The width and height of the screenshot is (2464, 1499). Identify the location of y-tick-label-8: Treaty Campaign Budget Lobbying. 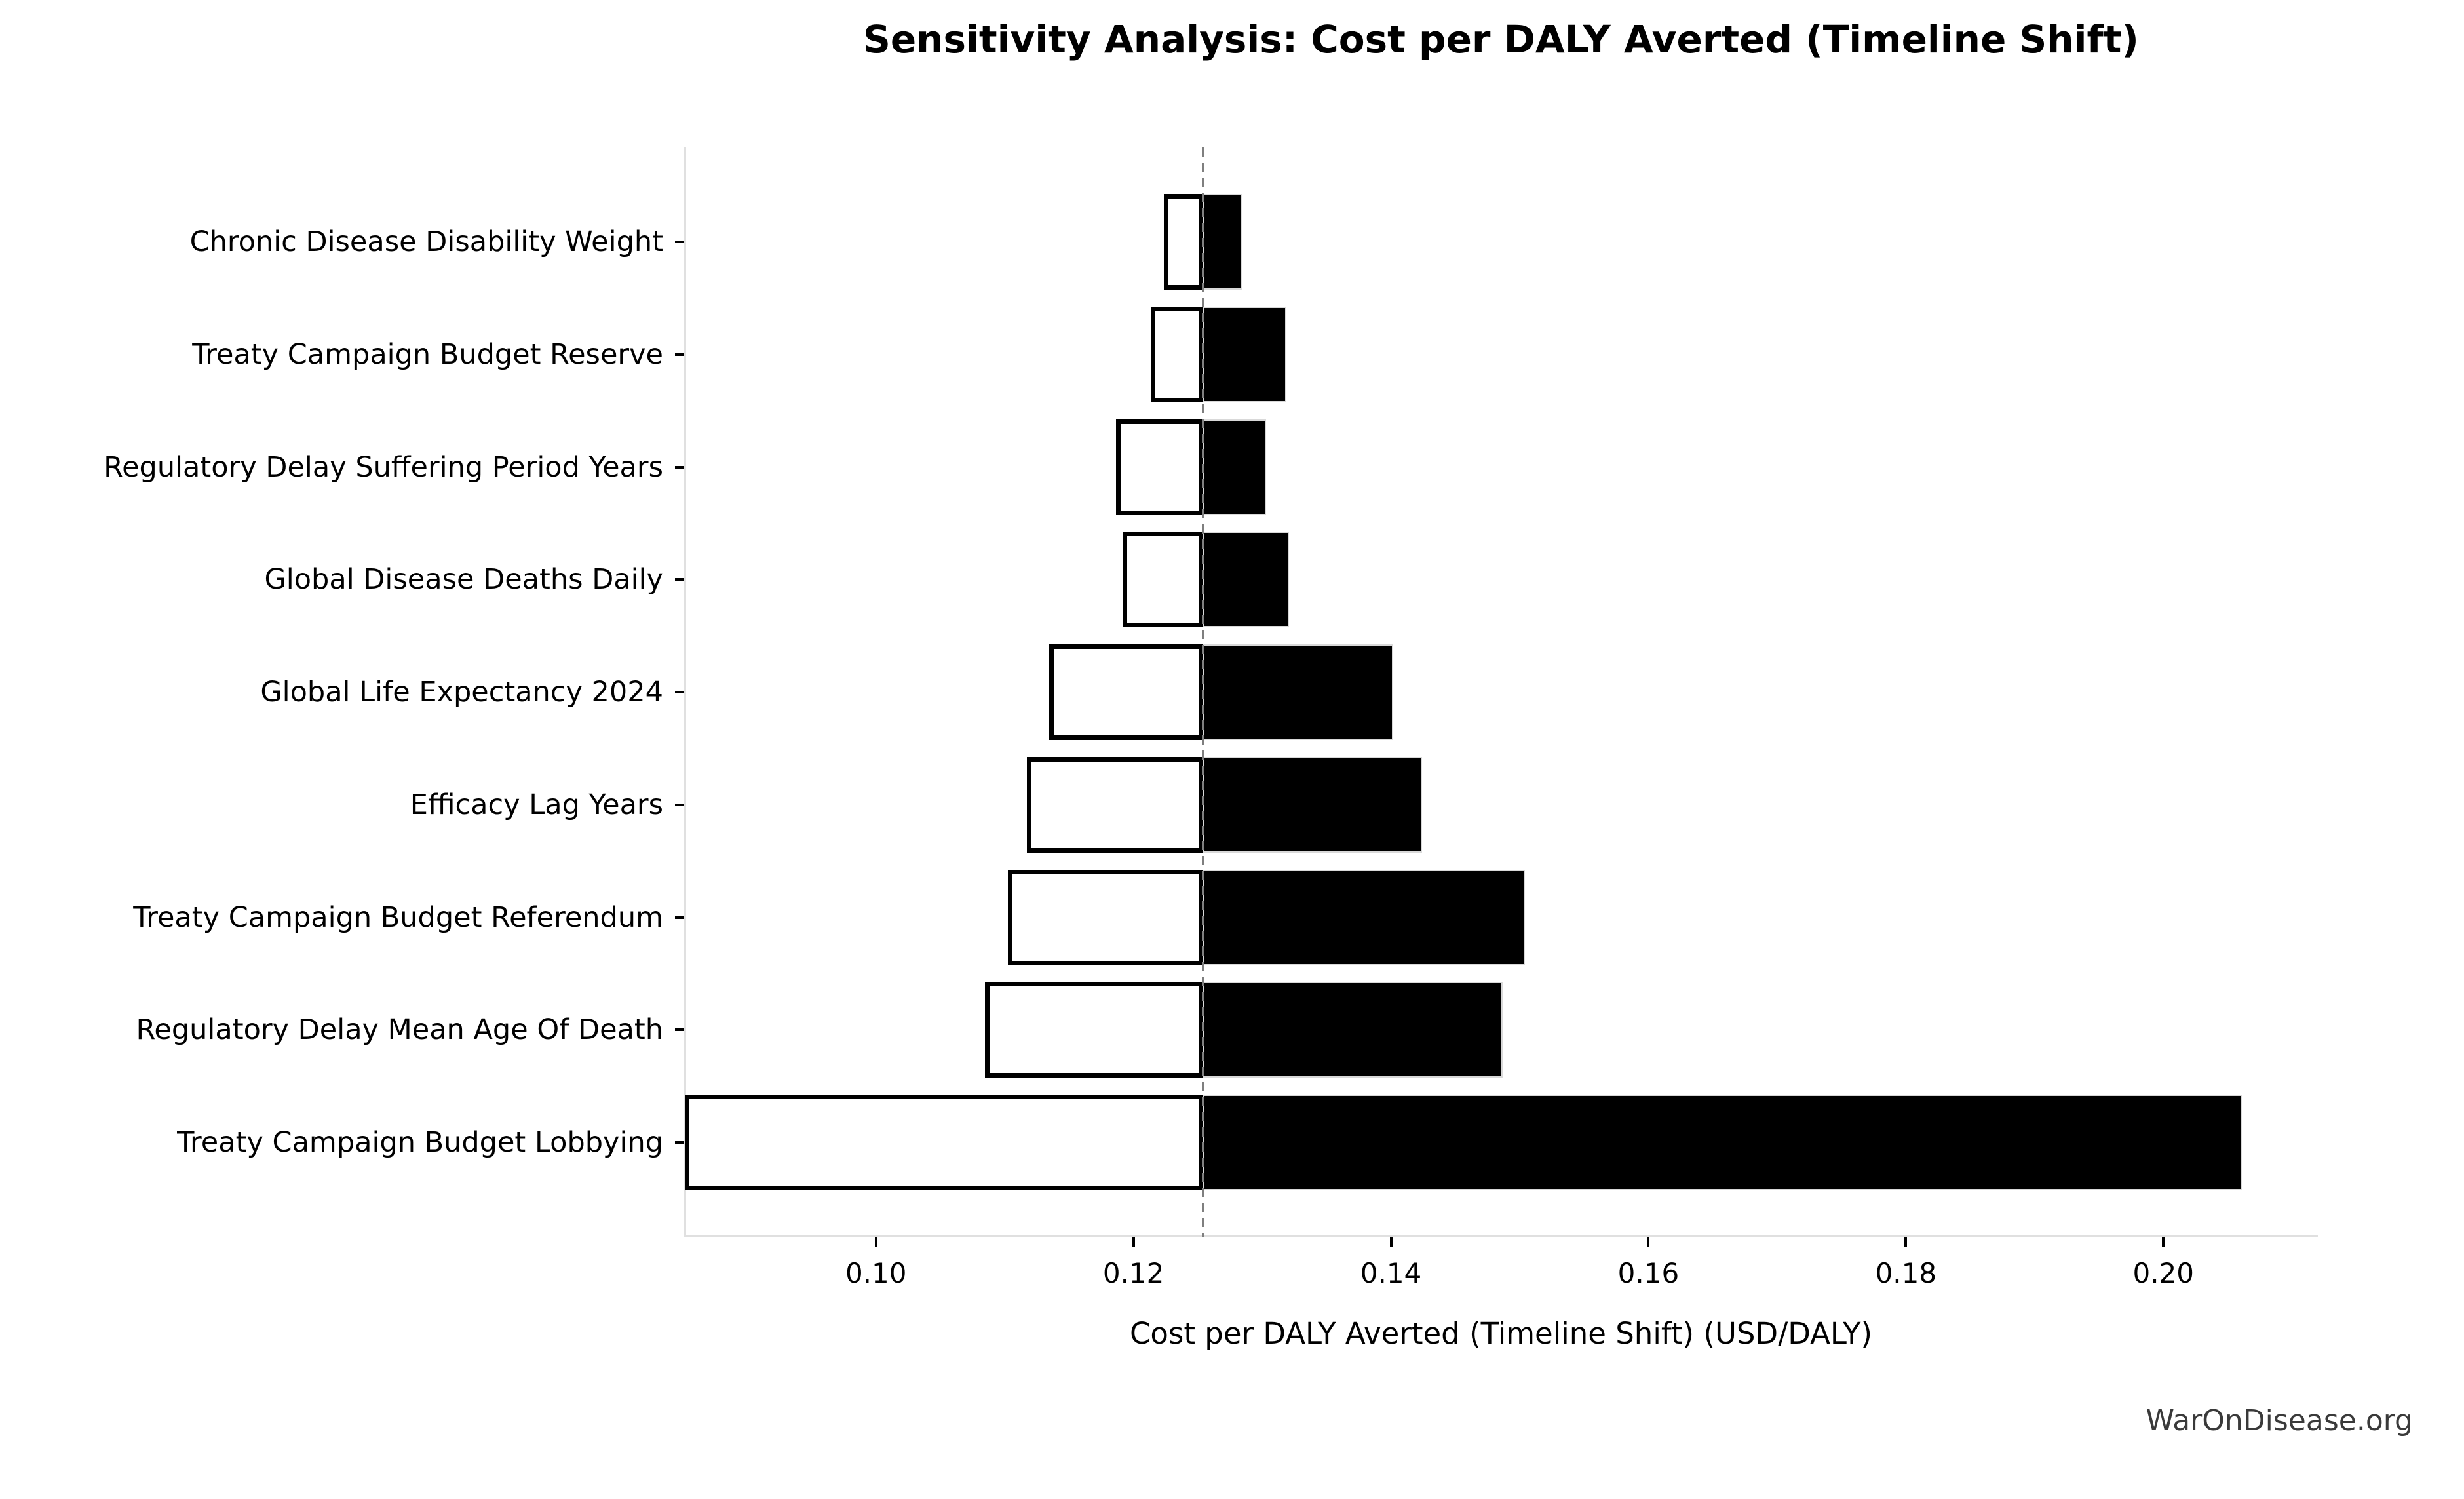
(420, 1142).